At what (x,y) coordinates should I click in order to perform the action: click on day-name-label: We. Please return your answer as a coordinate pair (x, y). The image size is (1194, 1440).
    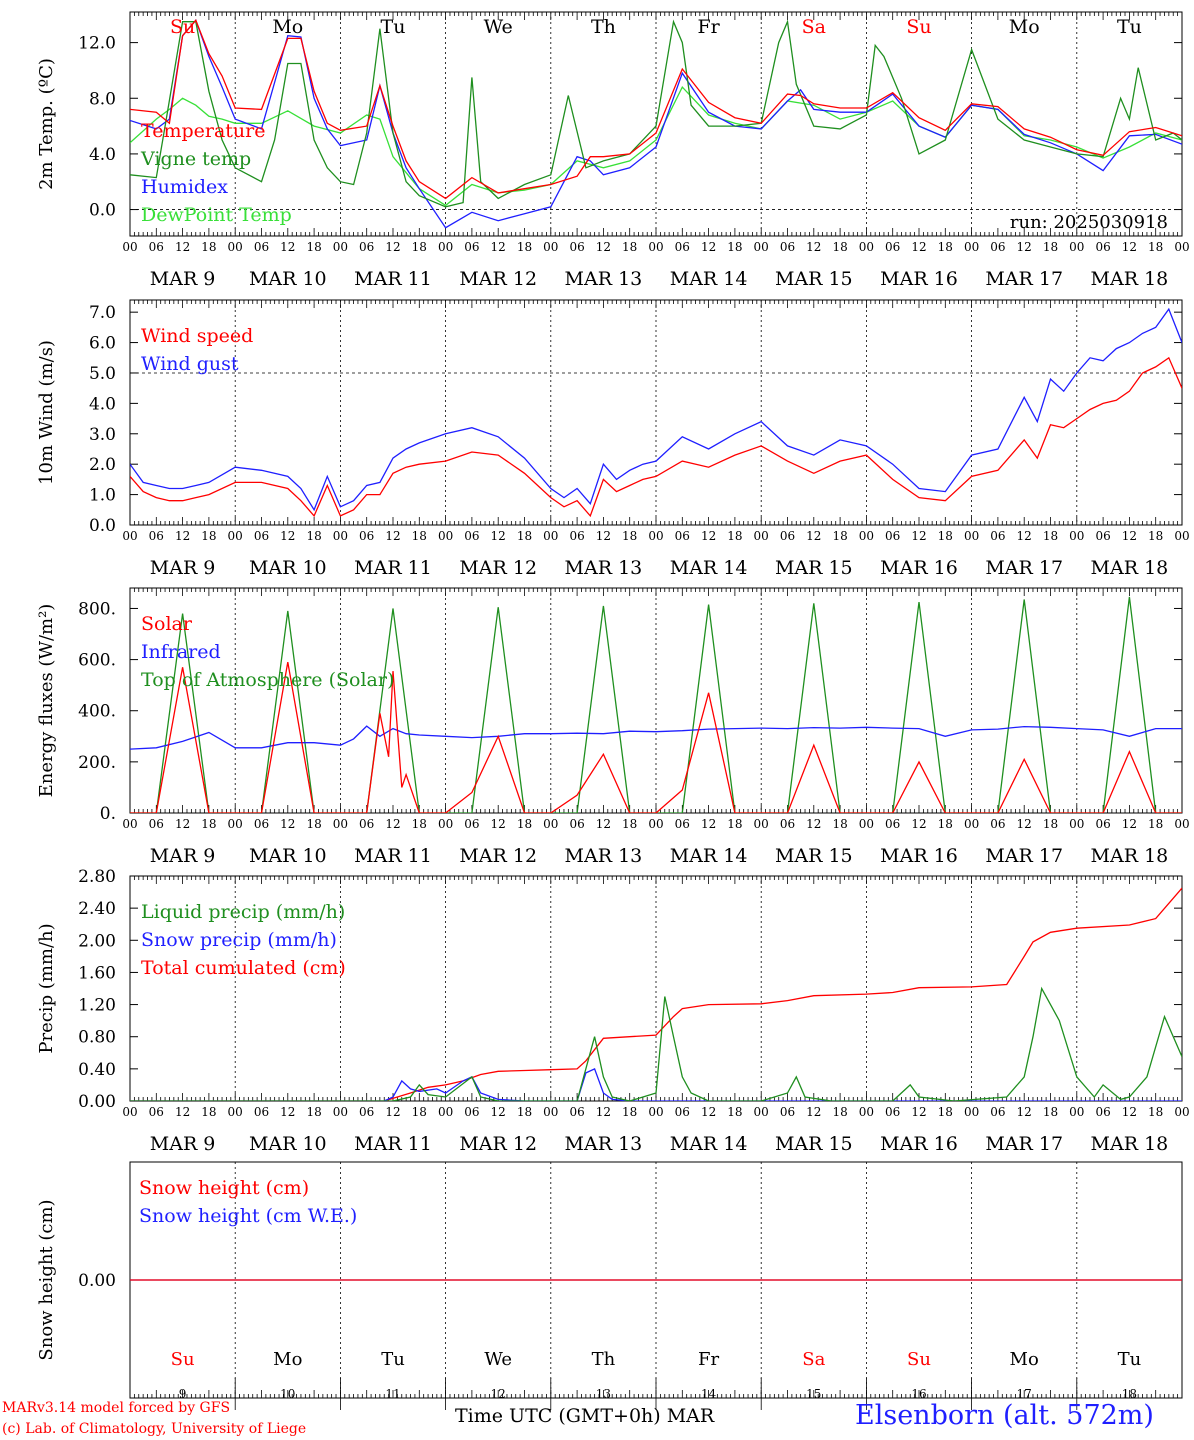
    Looking at the image, I should click on (498, 1359).